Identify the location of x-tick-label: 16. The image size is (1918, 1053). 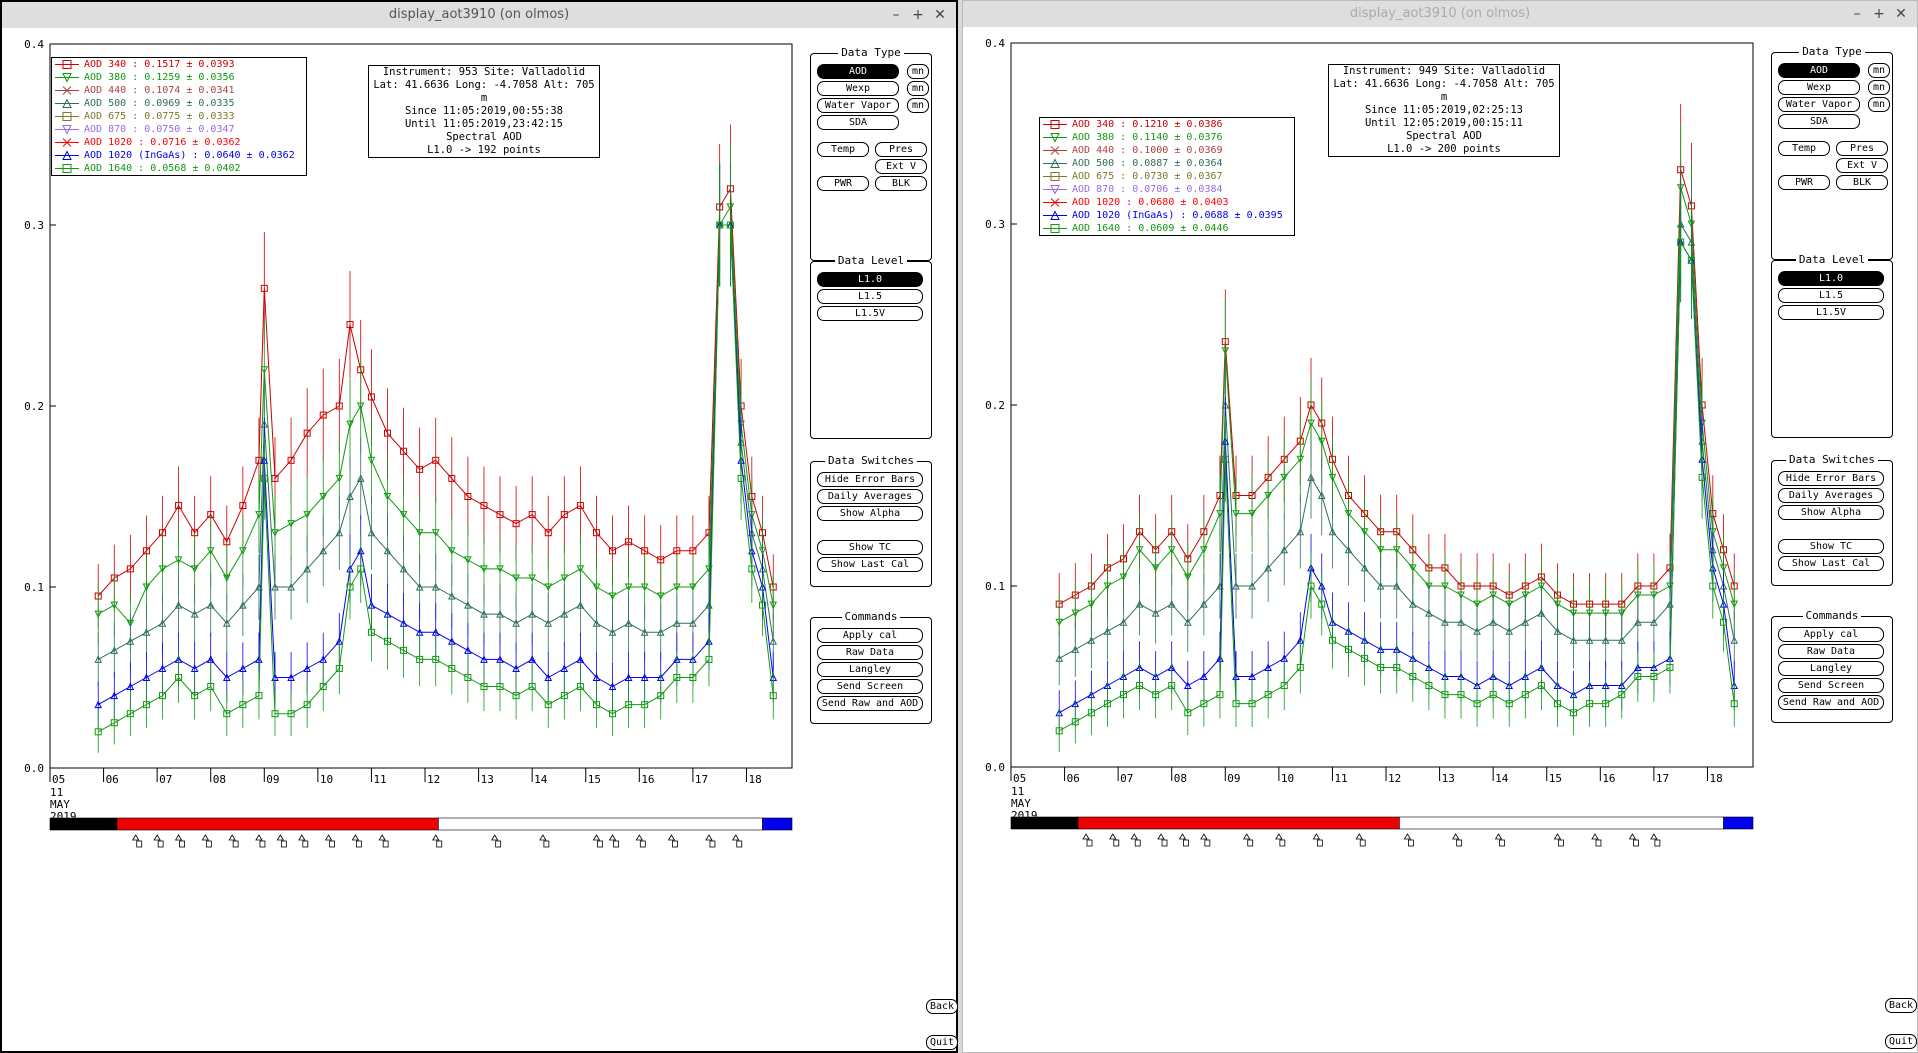
(1608, 778).